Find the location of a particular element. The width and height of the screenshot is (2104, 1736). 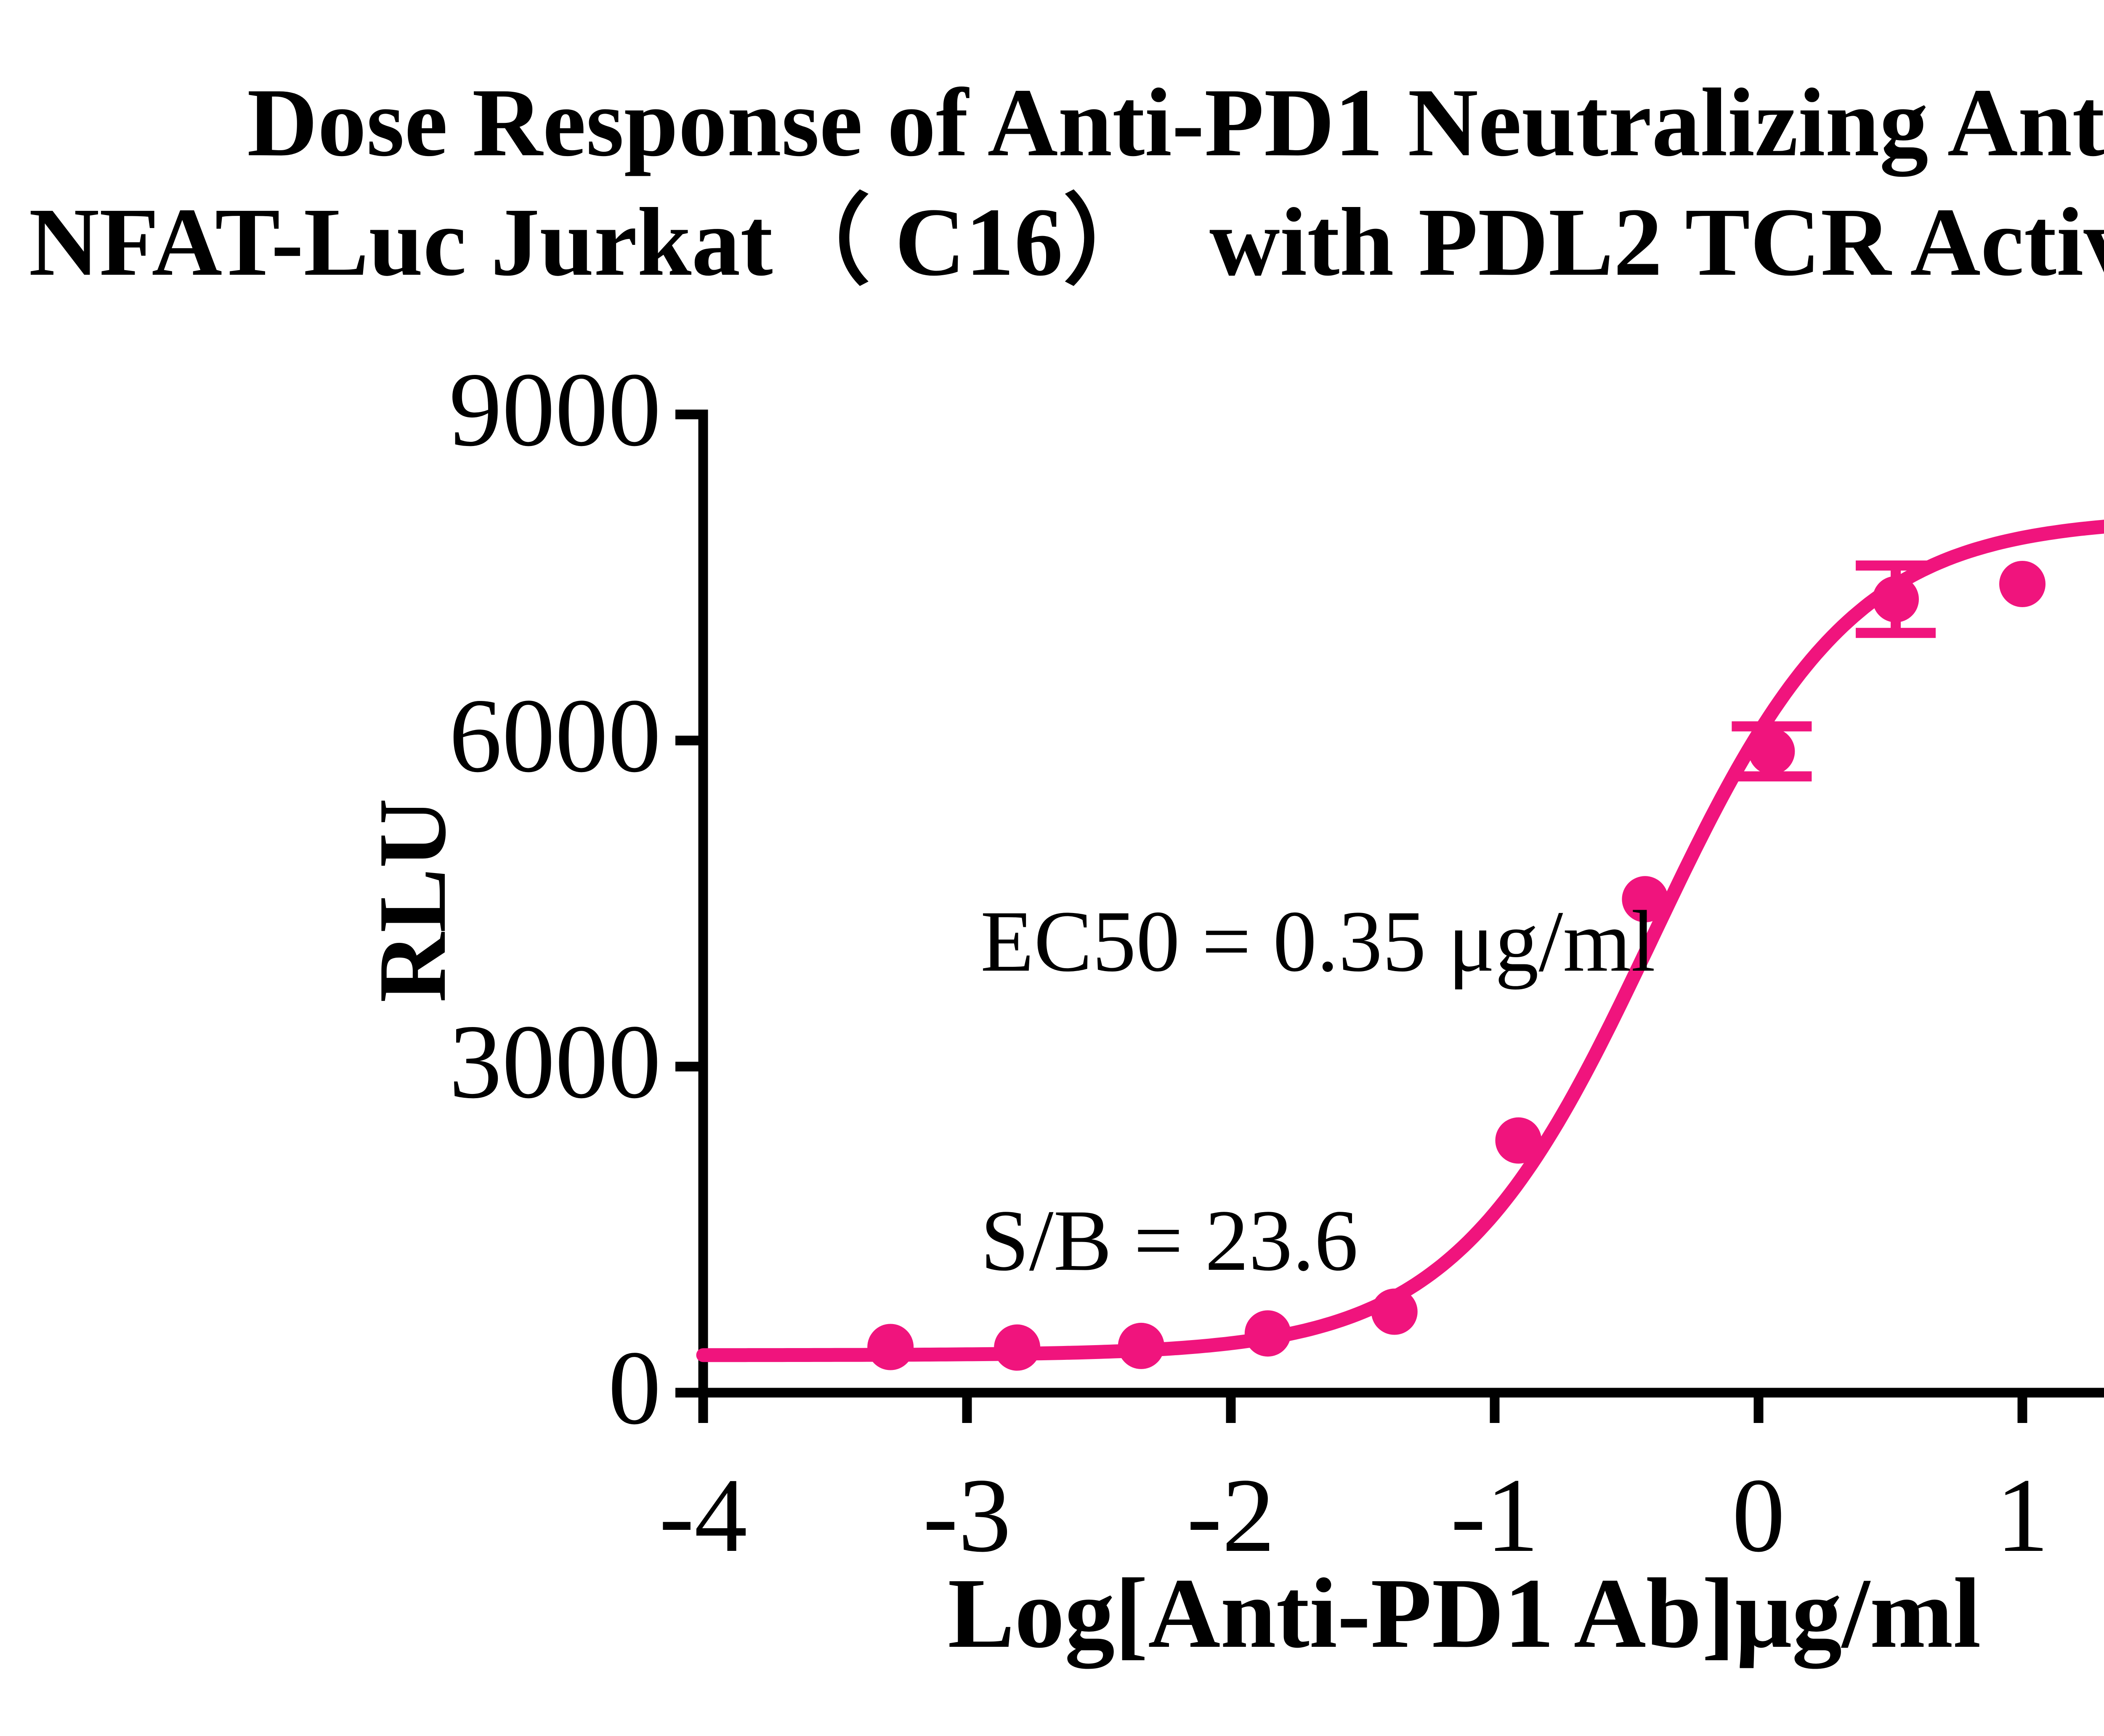

x-tick-label: 1 is located at coordinates (2023, 1515).